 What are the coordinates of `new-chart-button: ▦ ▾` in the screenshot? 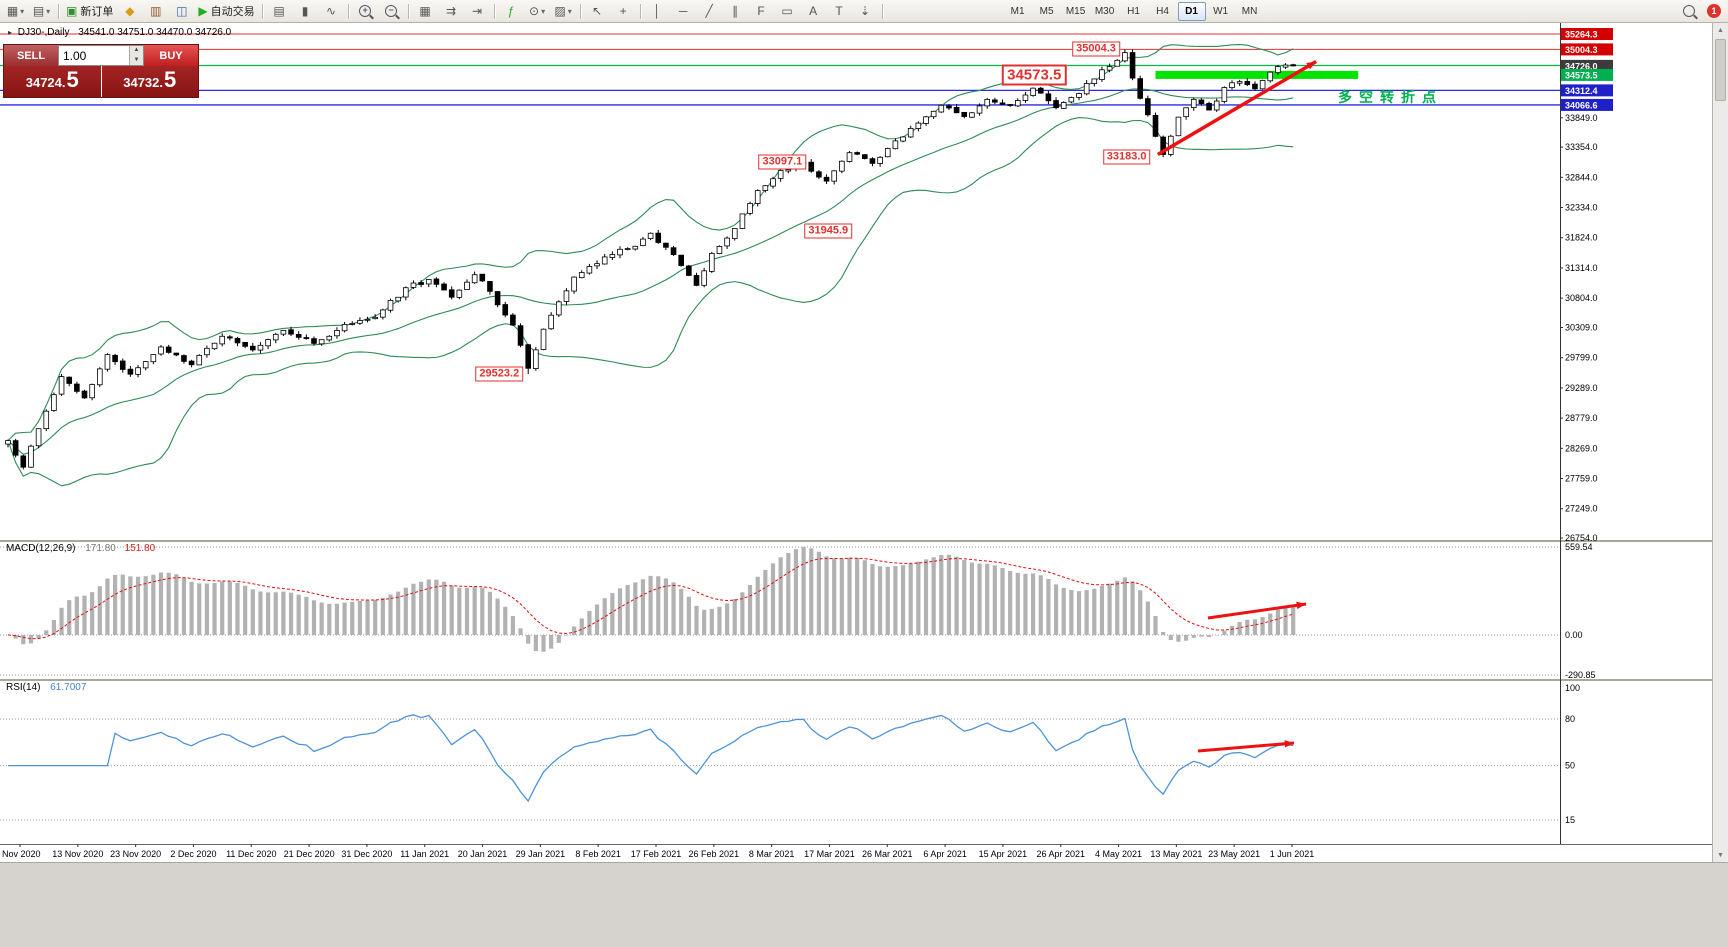 It's located at (15, 11).